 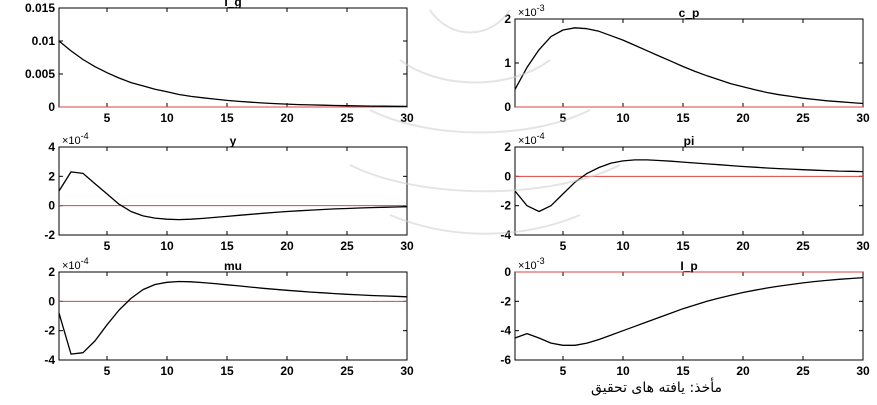 What do you see at coordinates (656, 388) in the screenshot?
I see `source-caption: مأخذ: یافته های تحقیق` at bounding box center [656, 388].